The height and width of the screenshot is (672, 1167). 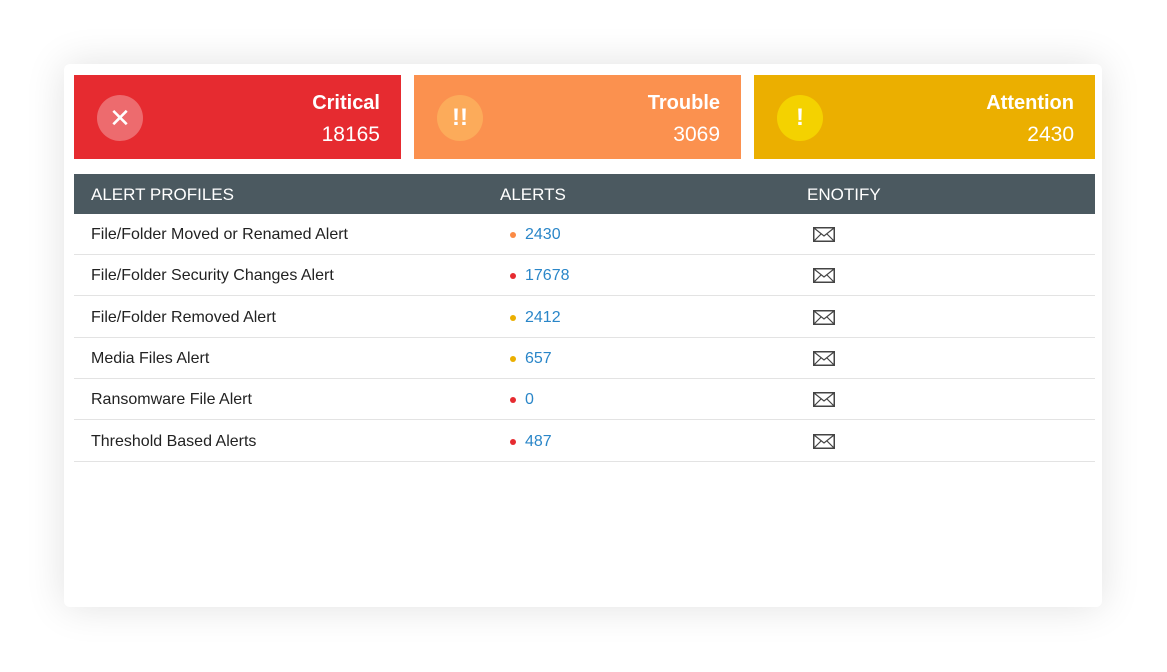 What do you see at coordinates (350, 134) in the screenshot?
I see `tile-count: 18165` at bounding box center [350, 134].